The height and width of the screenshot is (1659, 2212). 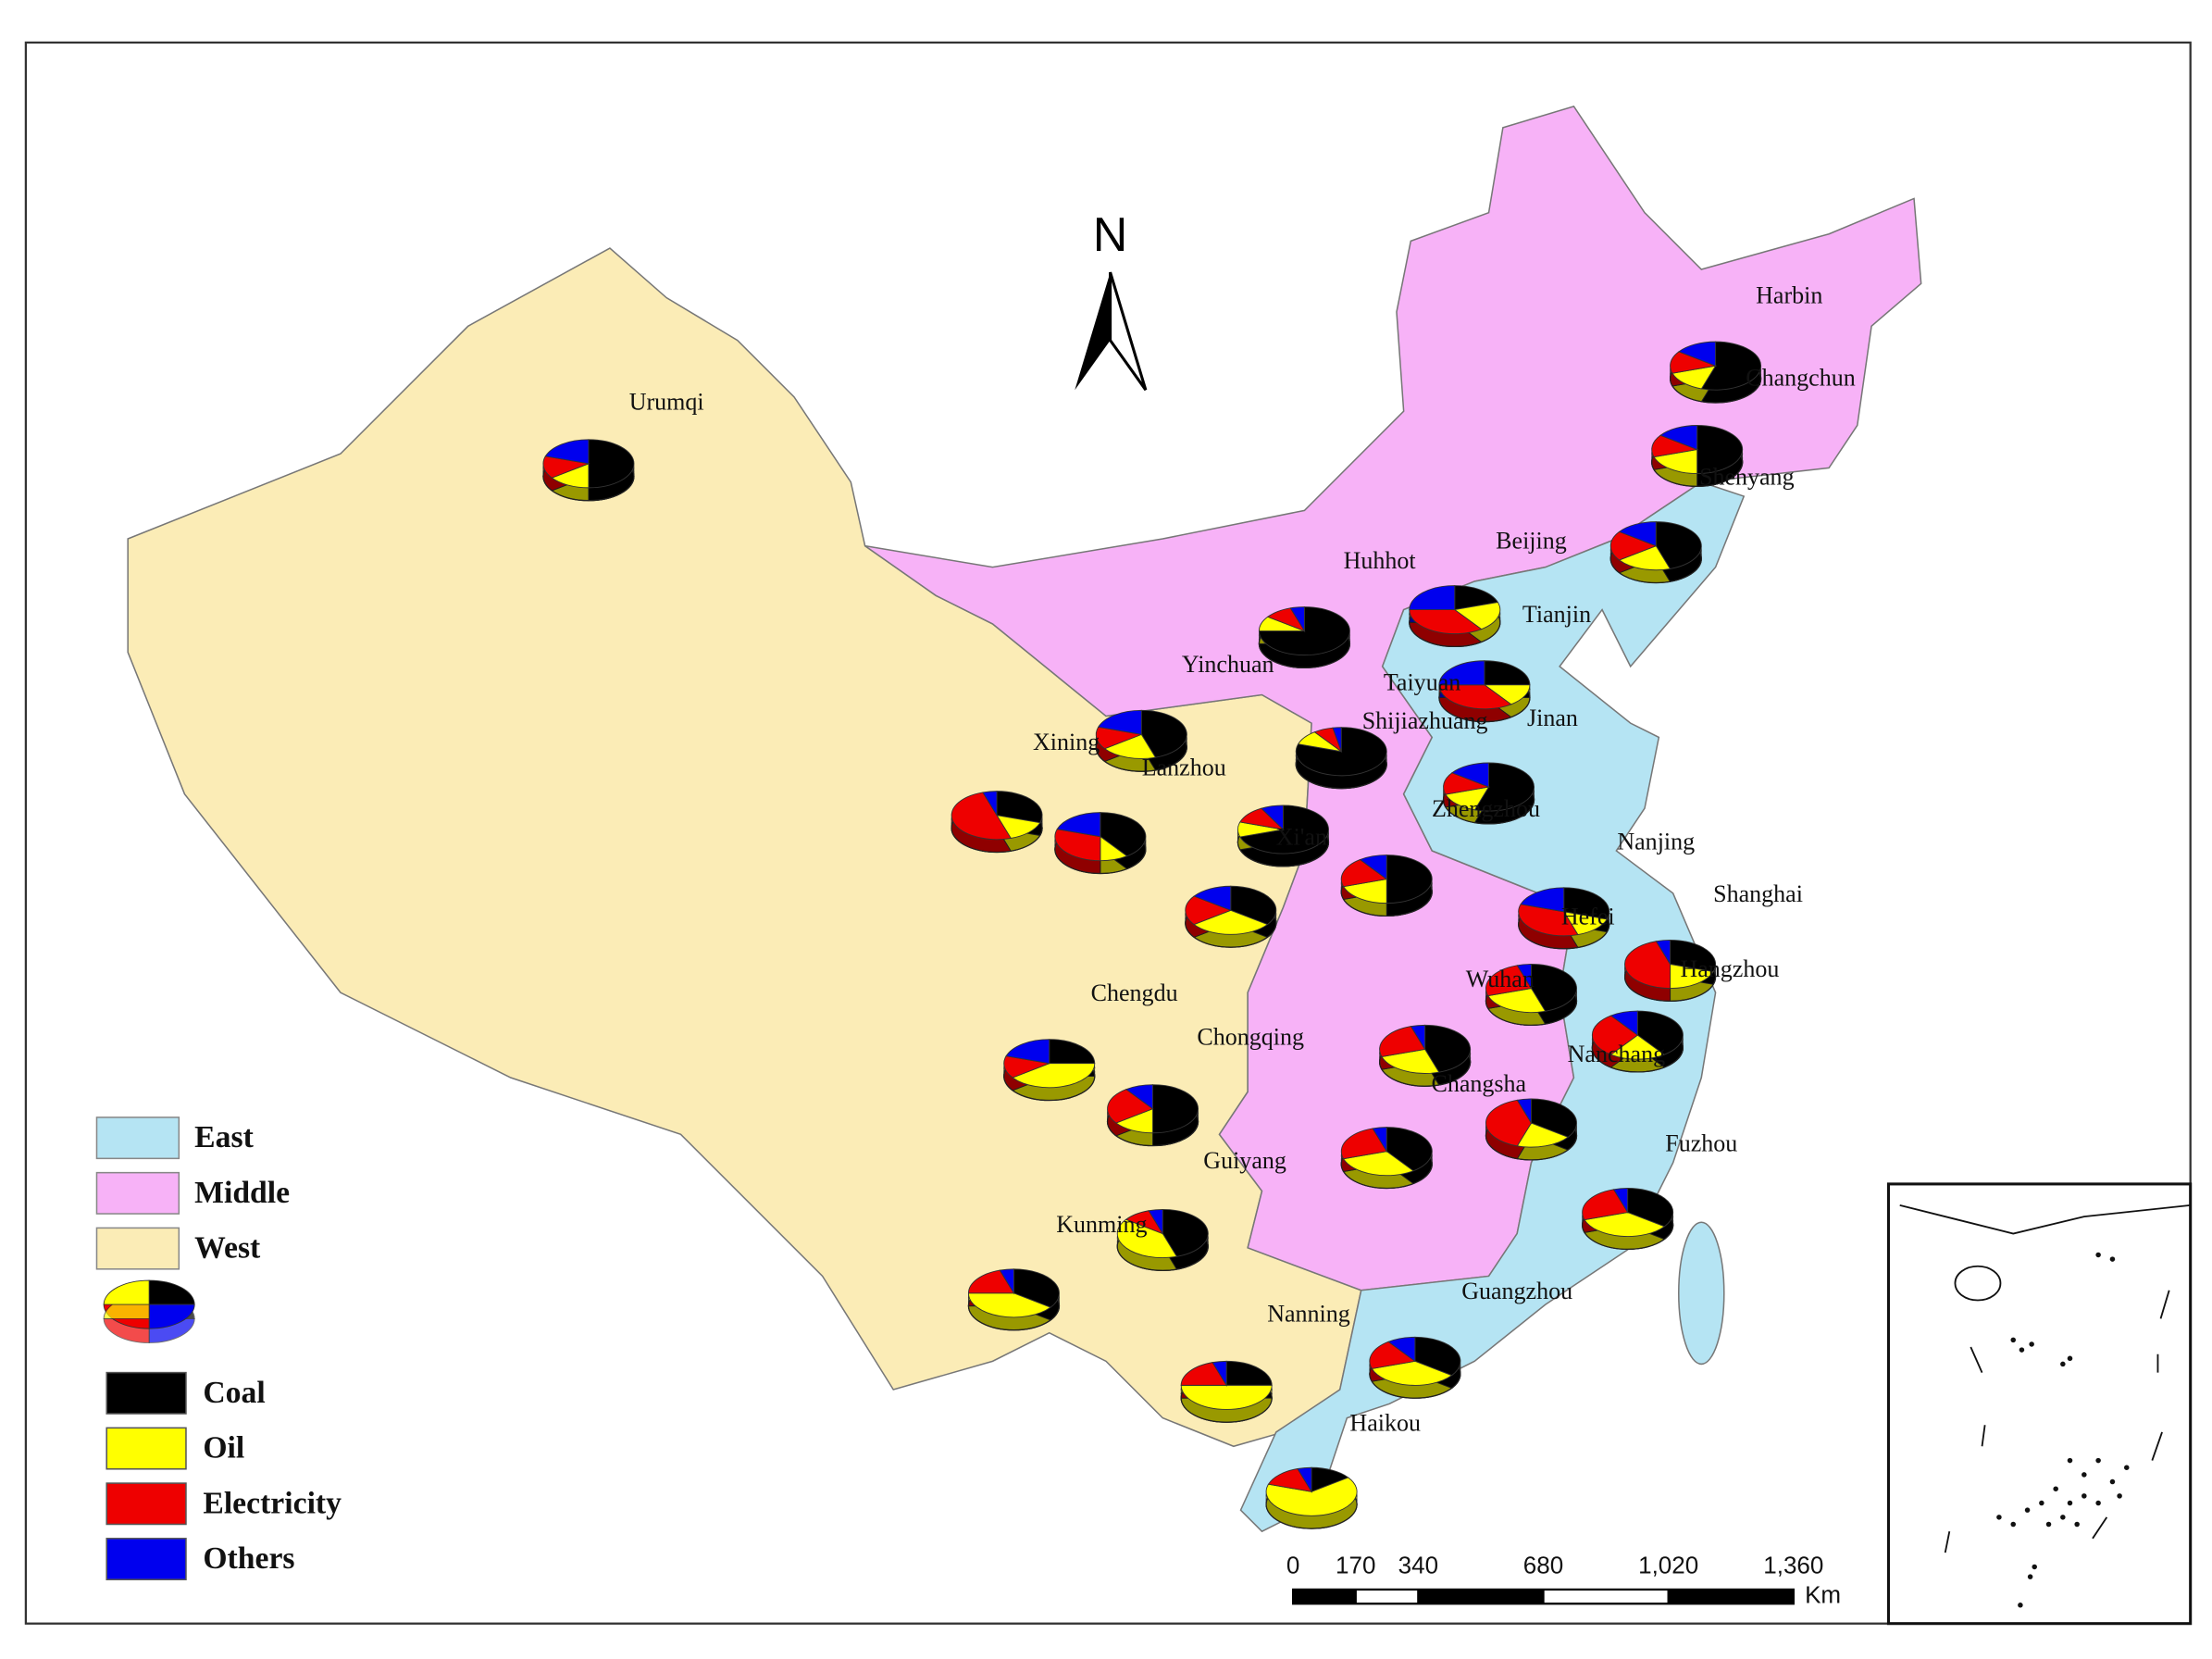 What do you see at coordinates (1978, 1283) in the screenshot?
I see `inset-island` at bounding box center [1978, 1283].